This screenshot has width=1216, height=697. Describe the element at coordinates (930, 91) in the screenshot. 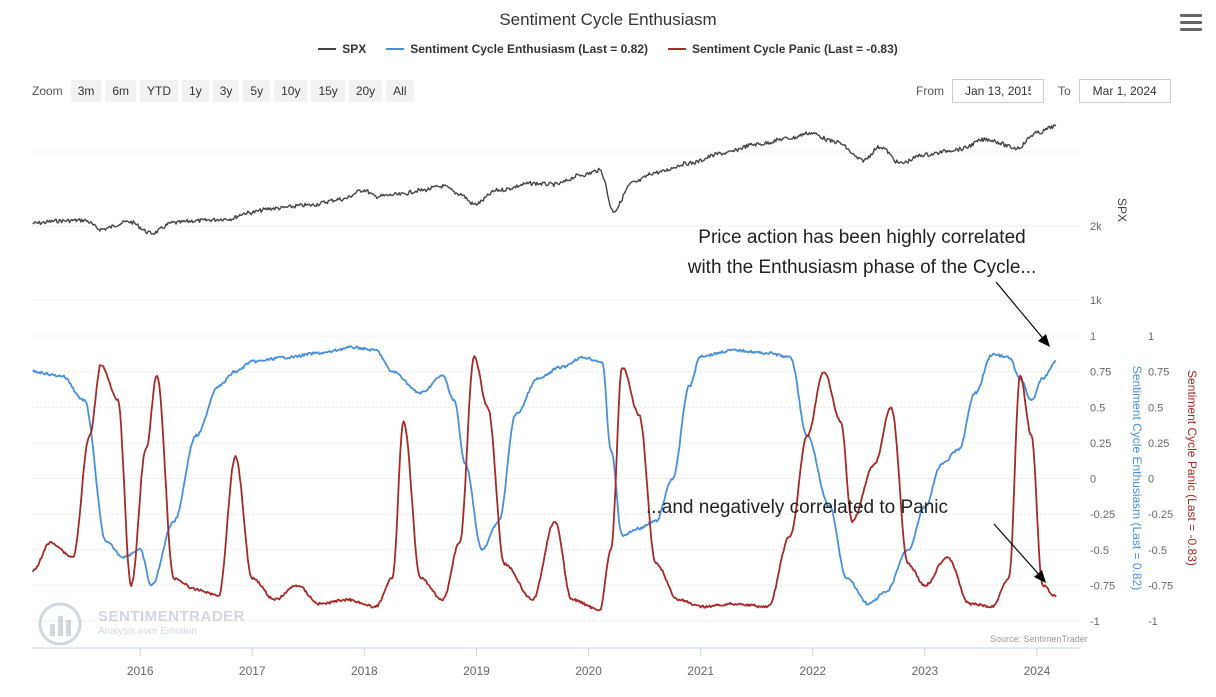

I see `from-label: From` at that location.